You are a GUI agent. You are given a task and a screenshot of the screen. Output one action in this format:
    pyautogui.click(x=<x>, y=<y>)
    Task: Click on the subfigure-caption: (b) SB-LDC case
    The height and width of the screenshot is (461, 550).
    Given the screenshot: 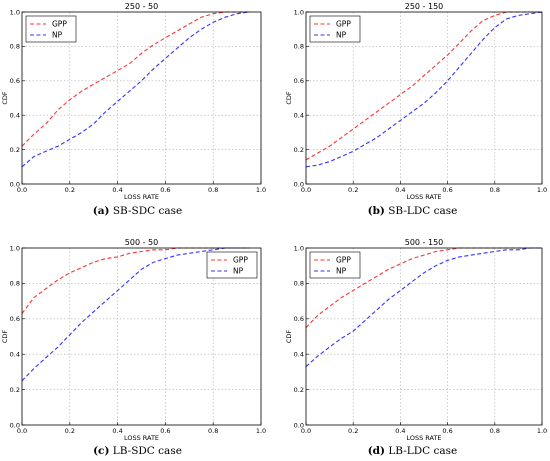 What is the action you would take?
    pyautogui.click(x=412, y=211)
    